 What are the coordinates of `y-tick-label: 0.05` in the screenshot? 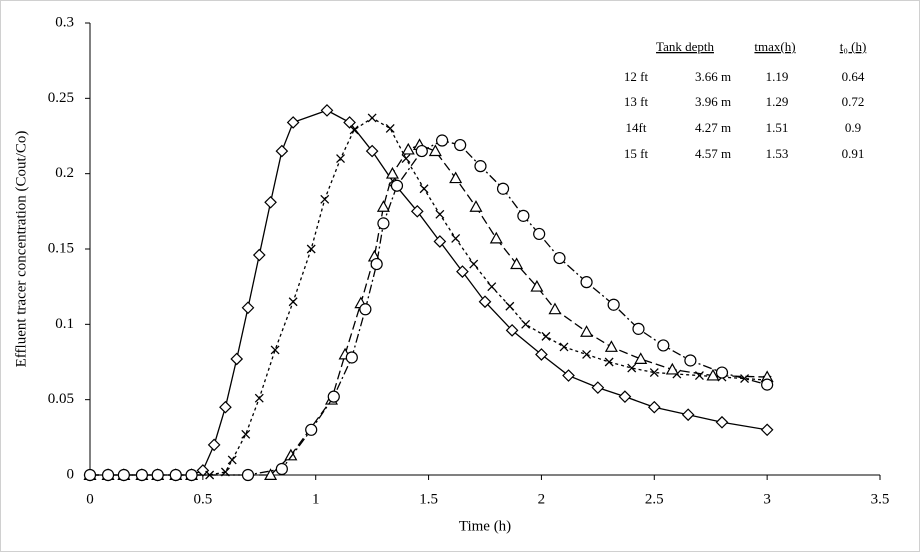 It's located at (61, 399).